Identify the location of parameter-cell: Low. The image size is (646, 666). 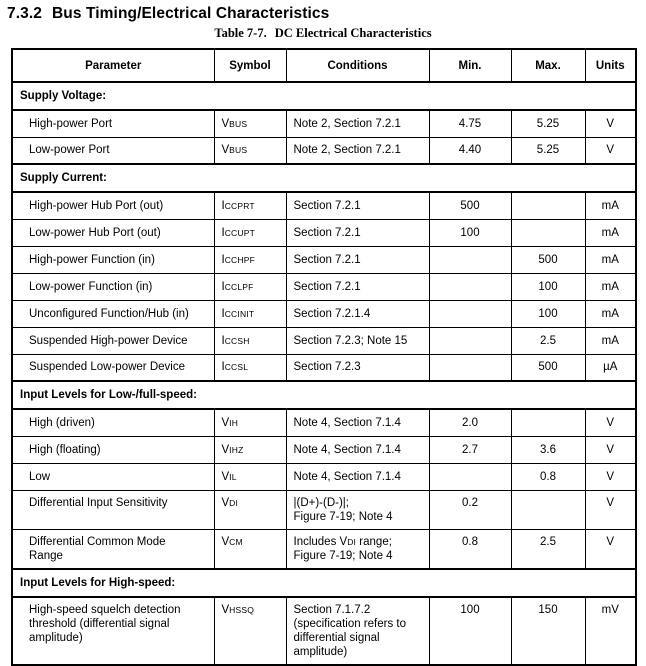
(113, 476).